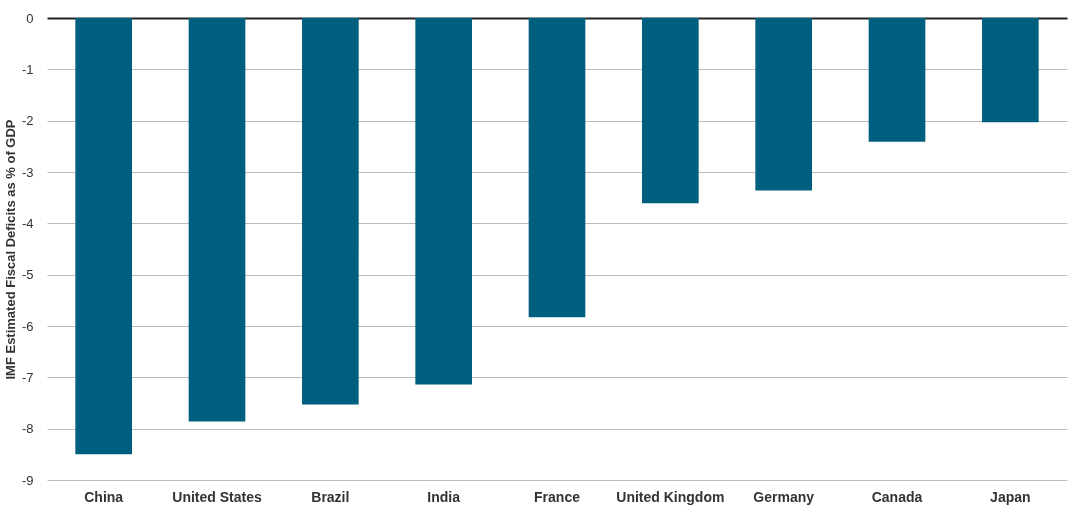  What do you see at coordinates (27, 480) in the screenshot?
I see `y-tick-label: -9` at bounding box center [27, 480].